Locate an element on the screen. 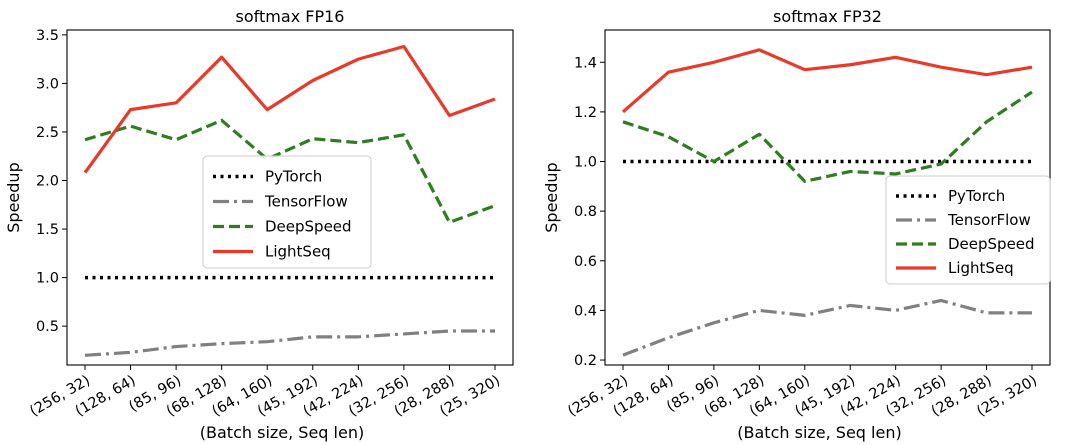  series-lightseq is located at coordinates (289, 109).